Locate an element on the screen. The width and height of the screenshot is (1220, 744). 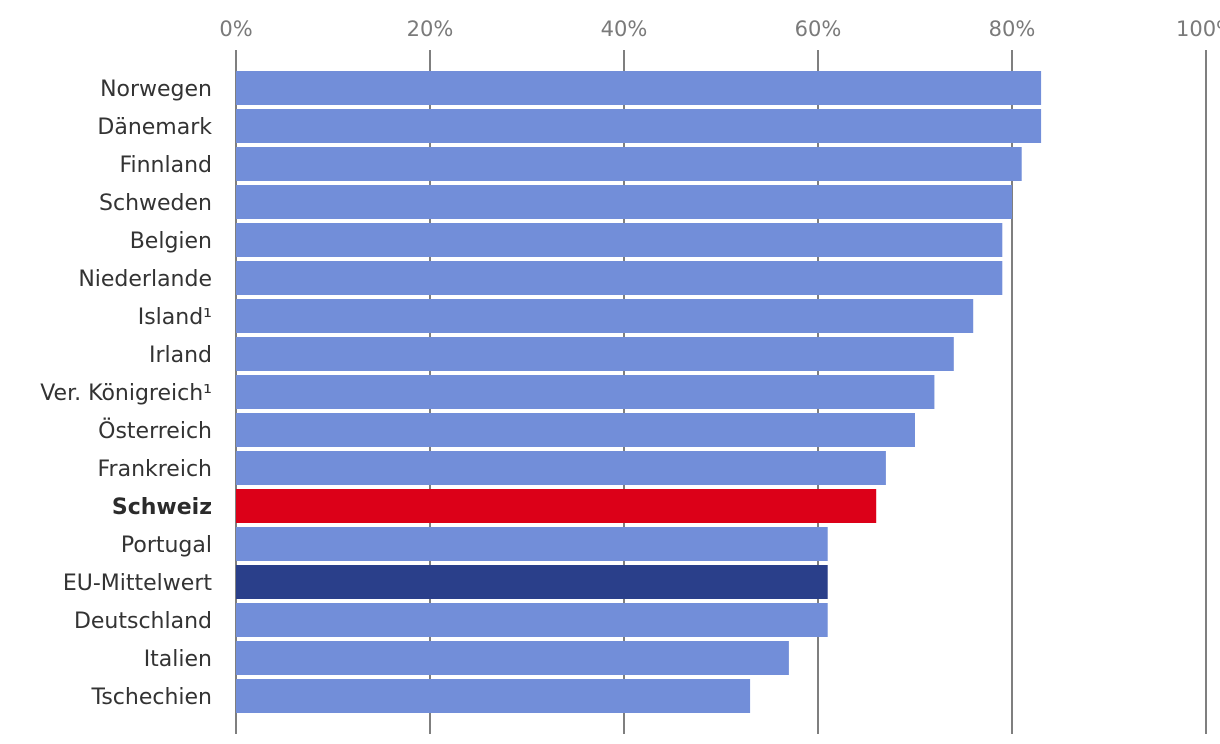
category-label: Island¹ is located at coordinates (175, 317).